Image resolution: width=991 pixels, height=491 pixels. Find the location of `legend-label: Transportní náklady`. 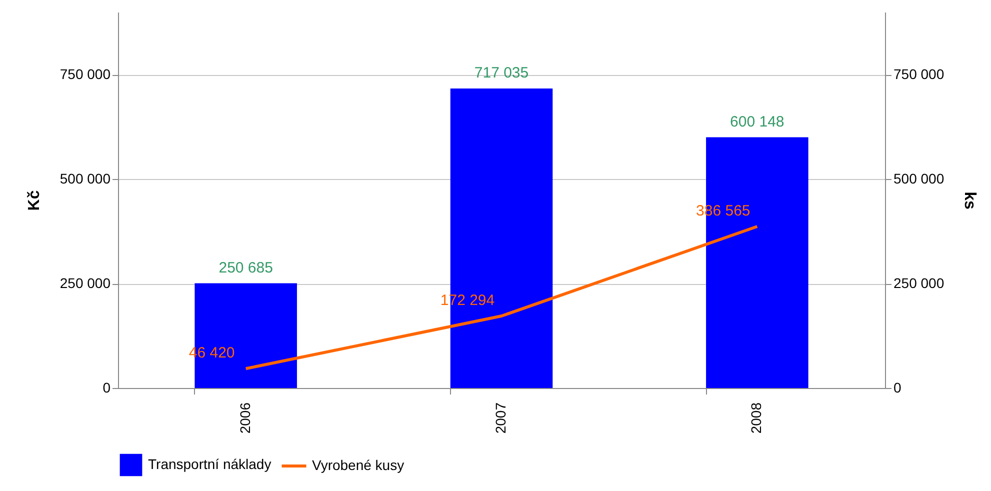

legend-label: Transportní náklady is located at coordinates (210, 464).